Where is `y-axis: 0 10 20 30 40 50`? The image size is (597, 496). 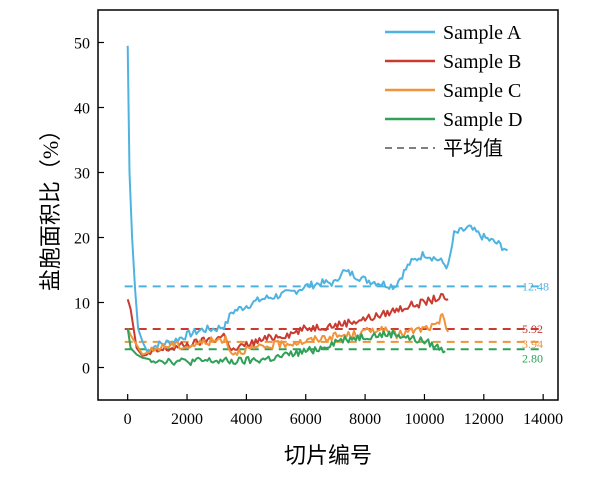 y-axis: 0 10 20 30 40 50 is located at coordinates (89, 207).